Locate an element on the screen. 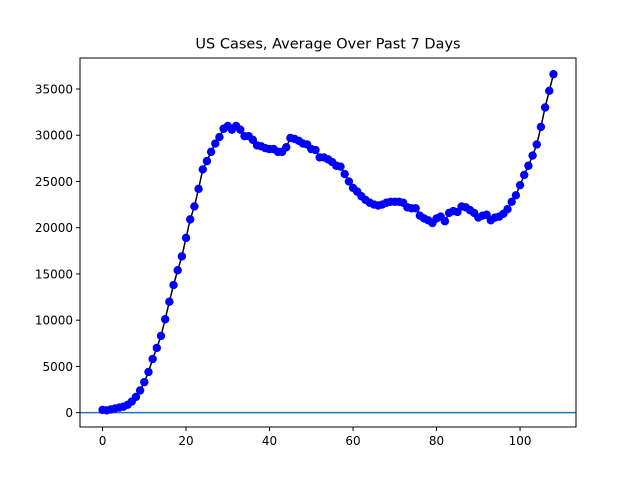 This screenshot has height=480, width=640. y-tick-label: 35000 is located at coordinates (54, 89).